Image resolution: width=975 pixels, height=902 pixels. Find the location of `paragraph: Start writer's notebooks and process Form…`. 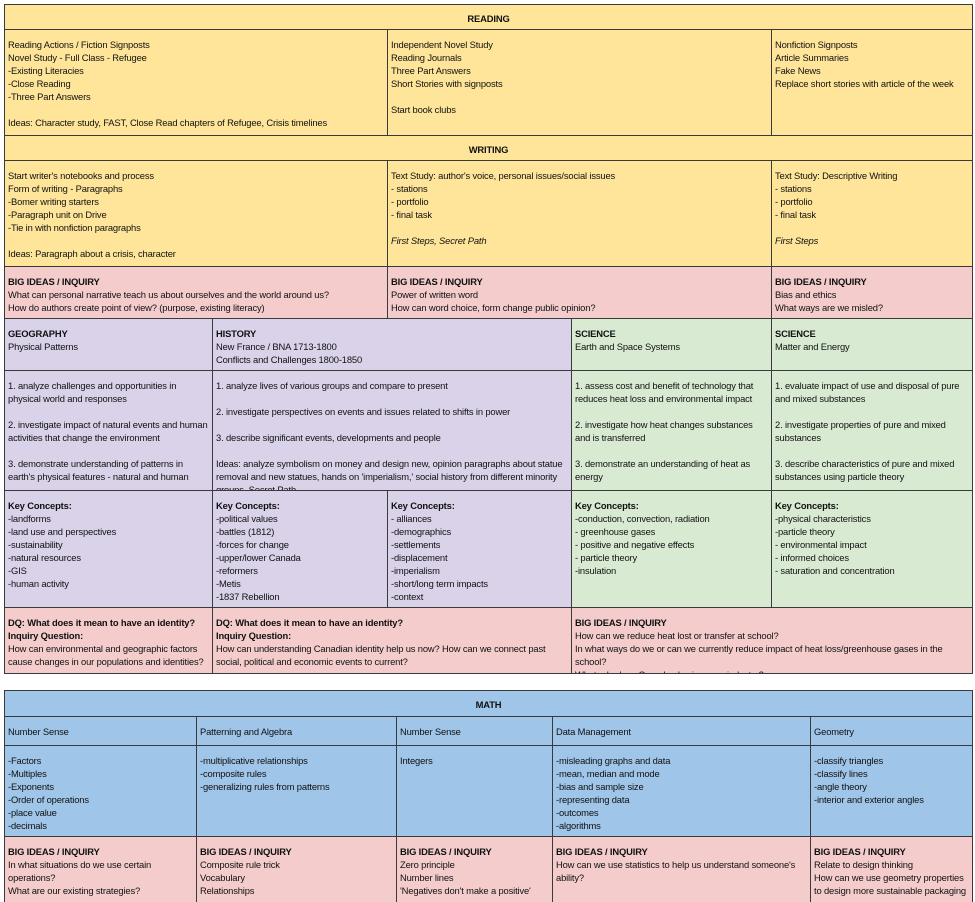

paragraph: Start writer's notebooks and process Form… is located at coordinates (196, 201).